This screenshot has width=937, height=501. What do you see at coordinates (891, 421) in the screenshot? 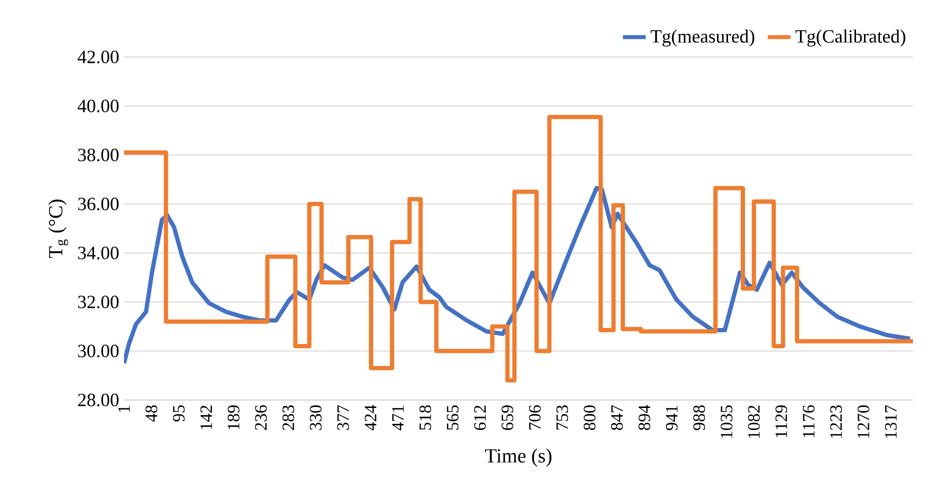
I see `x-tick-label: 1317` at bounding box center [891, 421].